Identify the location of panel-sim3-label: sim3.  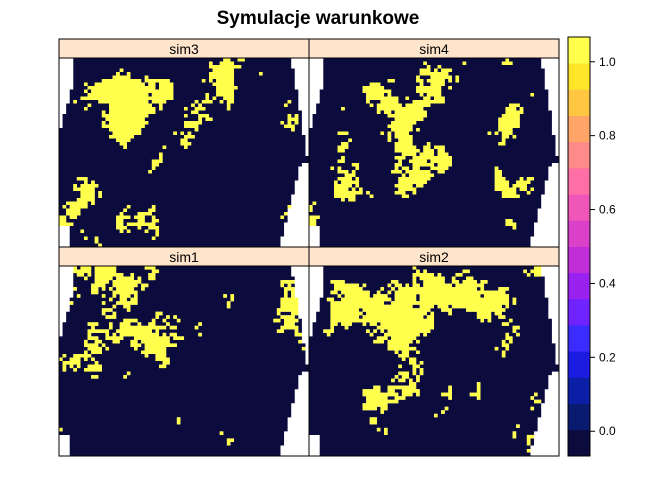
(184, 49).